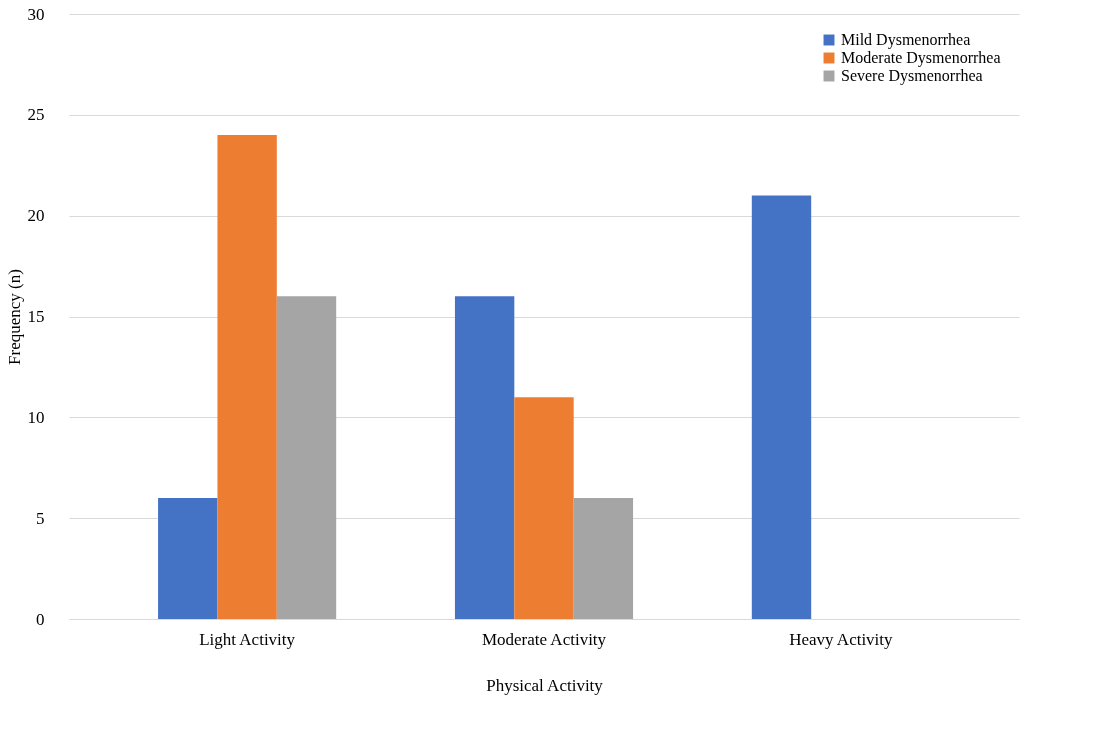 This screenshot has height=751, width=1099. Describe the element at coordinates (912, 76) in the screenshot. I see `legend-label: Severe Dysmenorrhea` at that location.